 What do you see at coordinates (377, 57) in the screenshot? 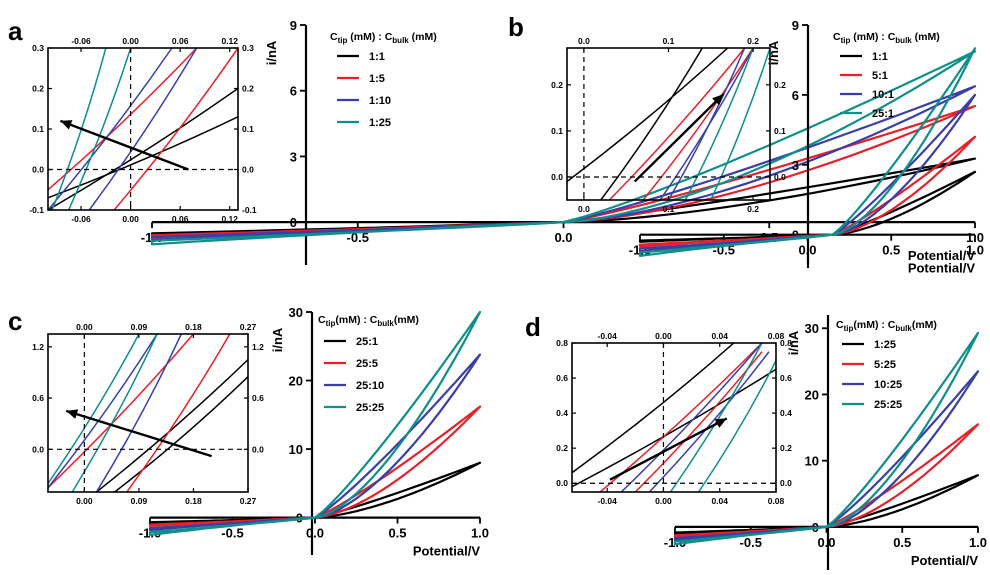
I see `legend-label: 1:1` at bounding box center [377, 57].